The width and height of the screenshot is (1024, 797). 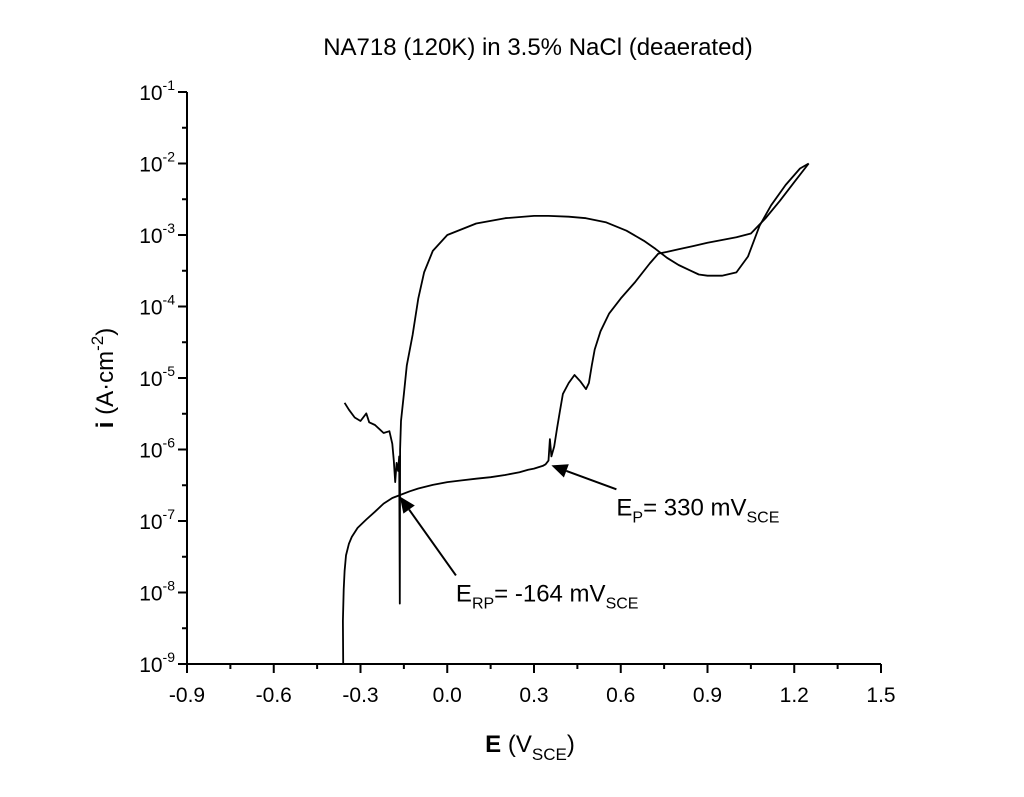 What do you see at coordinates (880, 695) in the screenshot?
I see `x-tick-label: 1.5` at bounding box center [880, 695].